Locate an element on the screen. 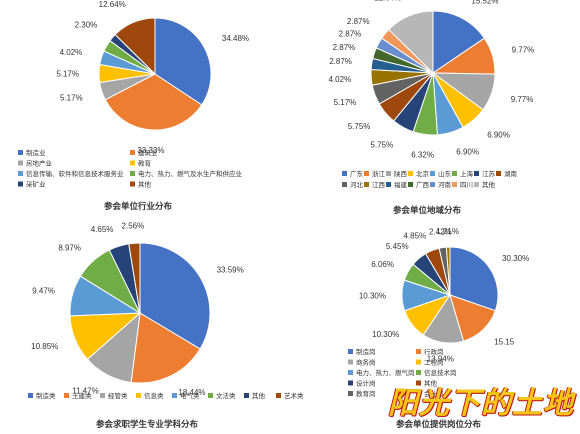 This screenshot has width=580, height=434. legend-label-region-7: 湖南 is located at coordinates (511, 173).